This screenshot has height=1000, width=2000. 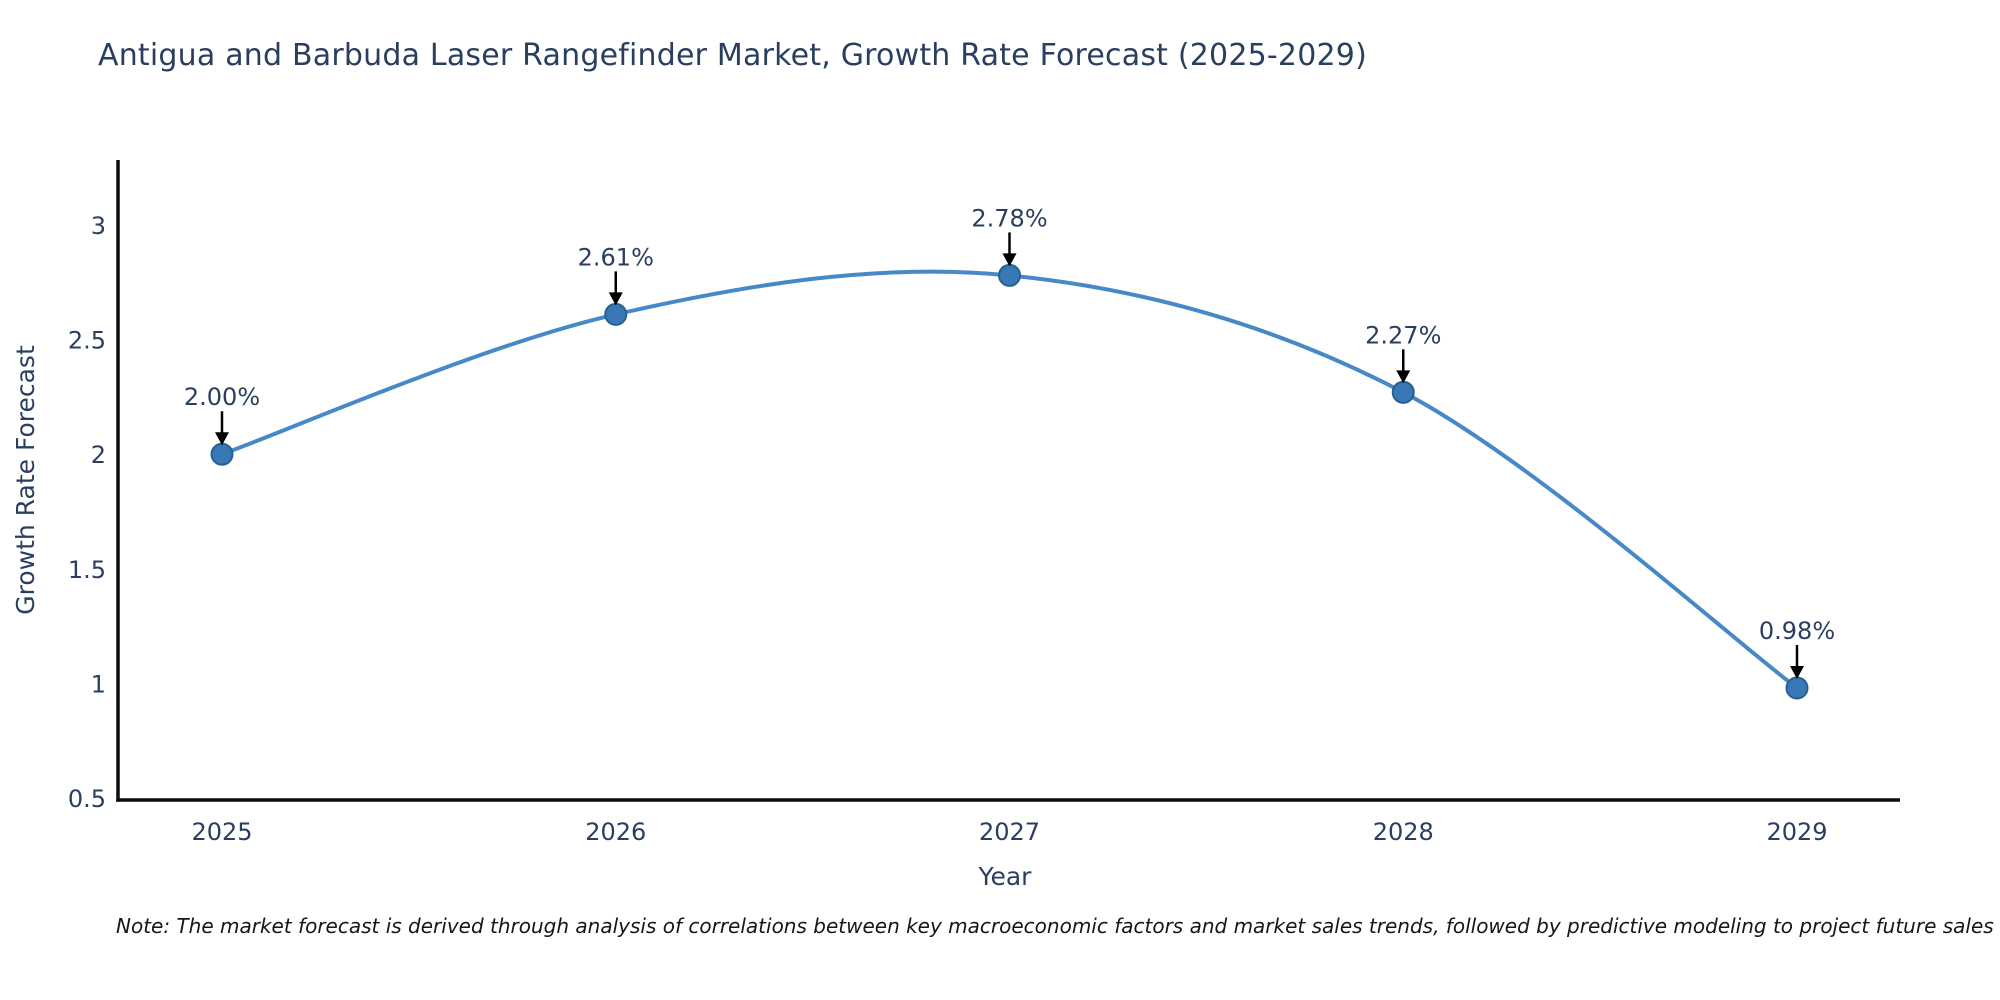 What do you see at coordinates (1009, 218) in the screenshot?
I see `value-label: 2.78%` at bounding box center [1009, 218].